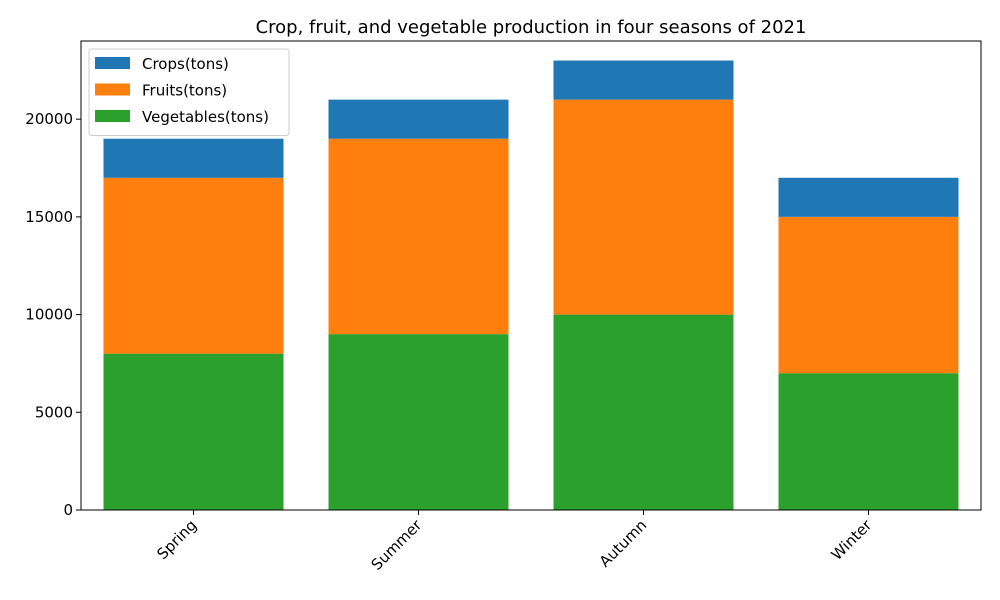  What do you see at coordinates (185, 64) in the screenshot?
I see `legend-label: Crops(tons)` at bounding box center [185, 64].